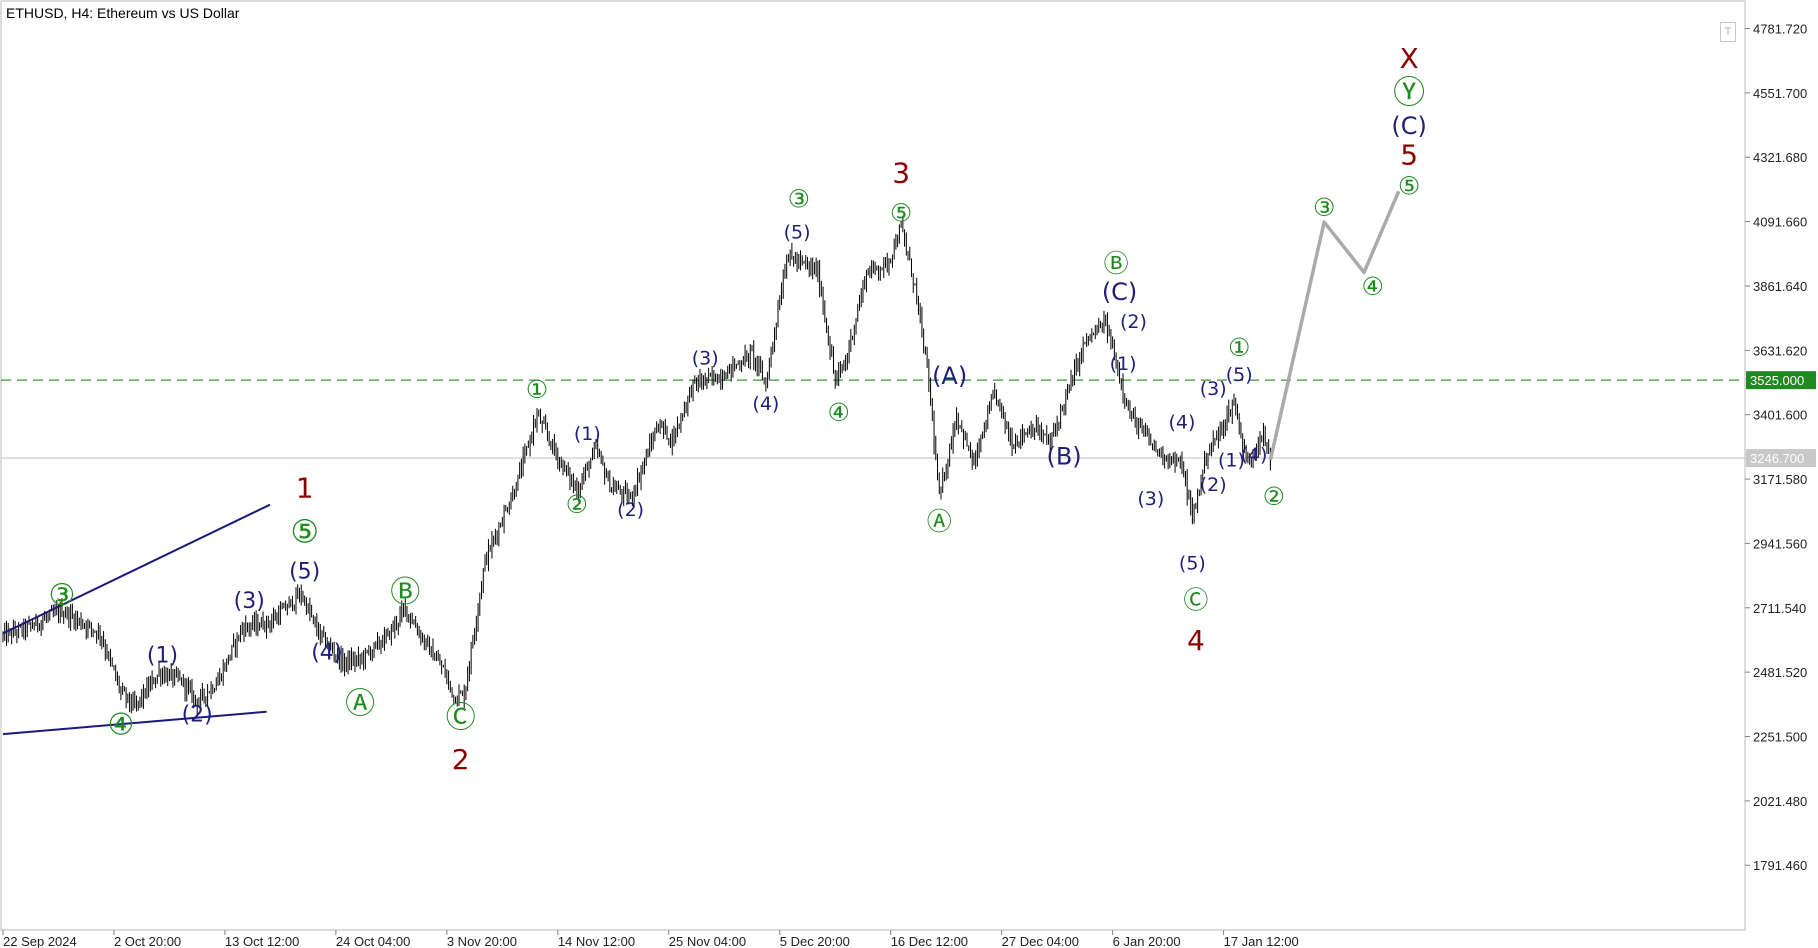  I want to click on y-tick-label: 2021.480, so click(1780, 801).